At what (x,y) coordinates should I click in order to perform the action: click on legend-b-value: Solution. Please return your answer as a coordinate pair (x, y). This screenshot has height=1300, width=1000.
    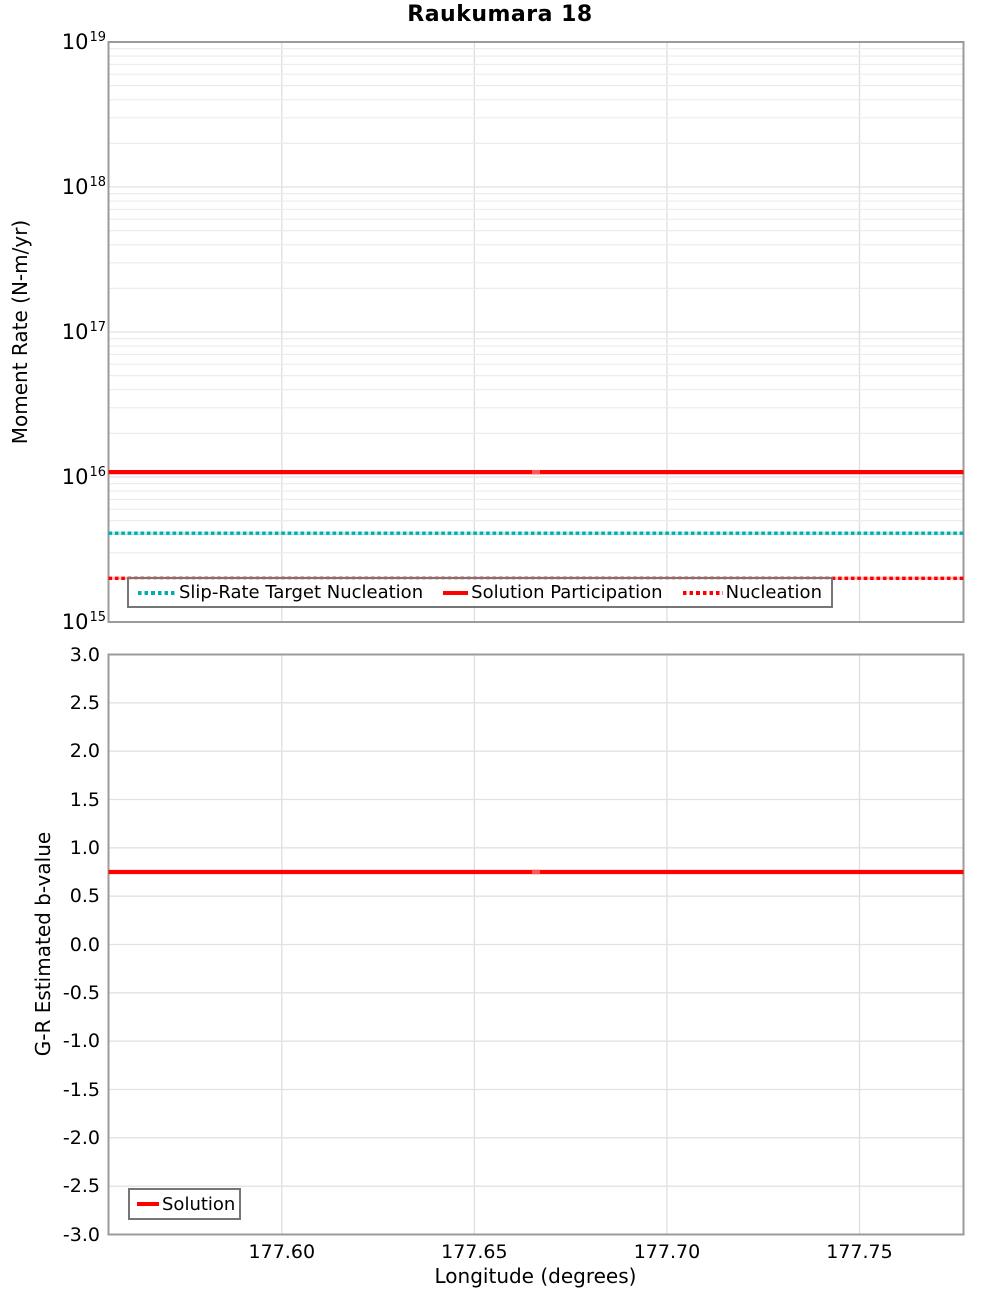
    Looking at the image, I should click on (184, 1204).